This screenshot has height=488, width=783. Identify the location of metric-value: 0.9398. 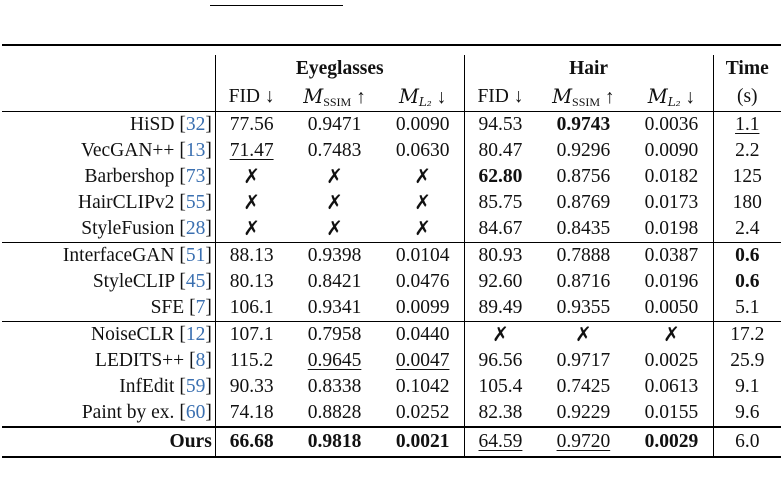
(334, 256).